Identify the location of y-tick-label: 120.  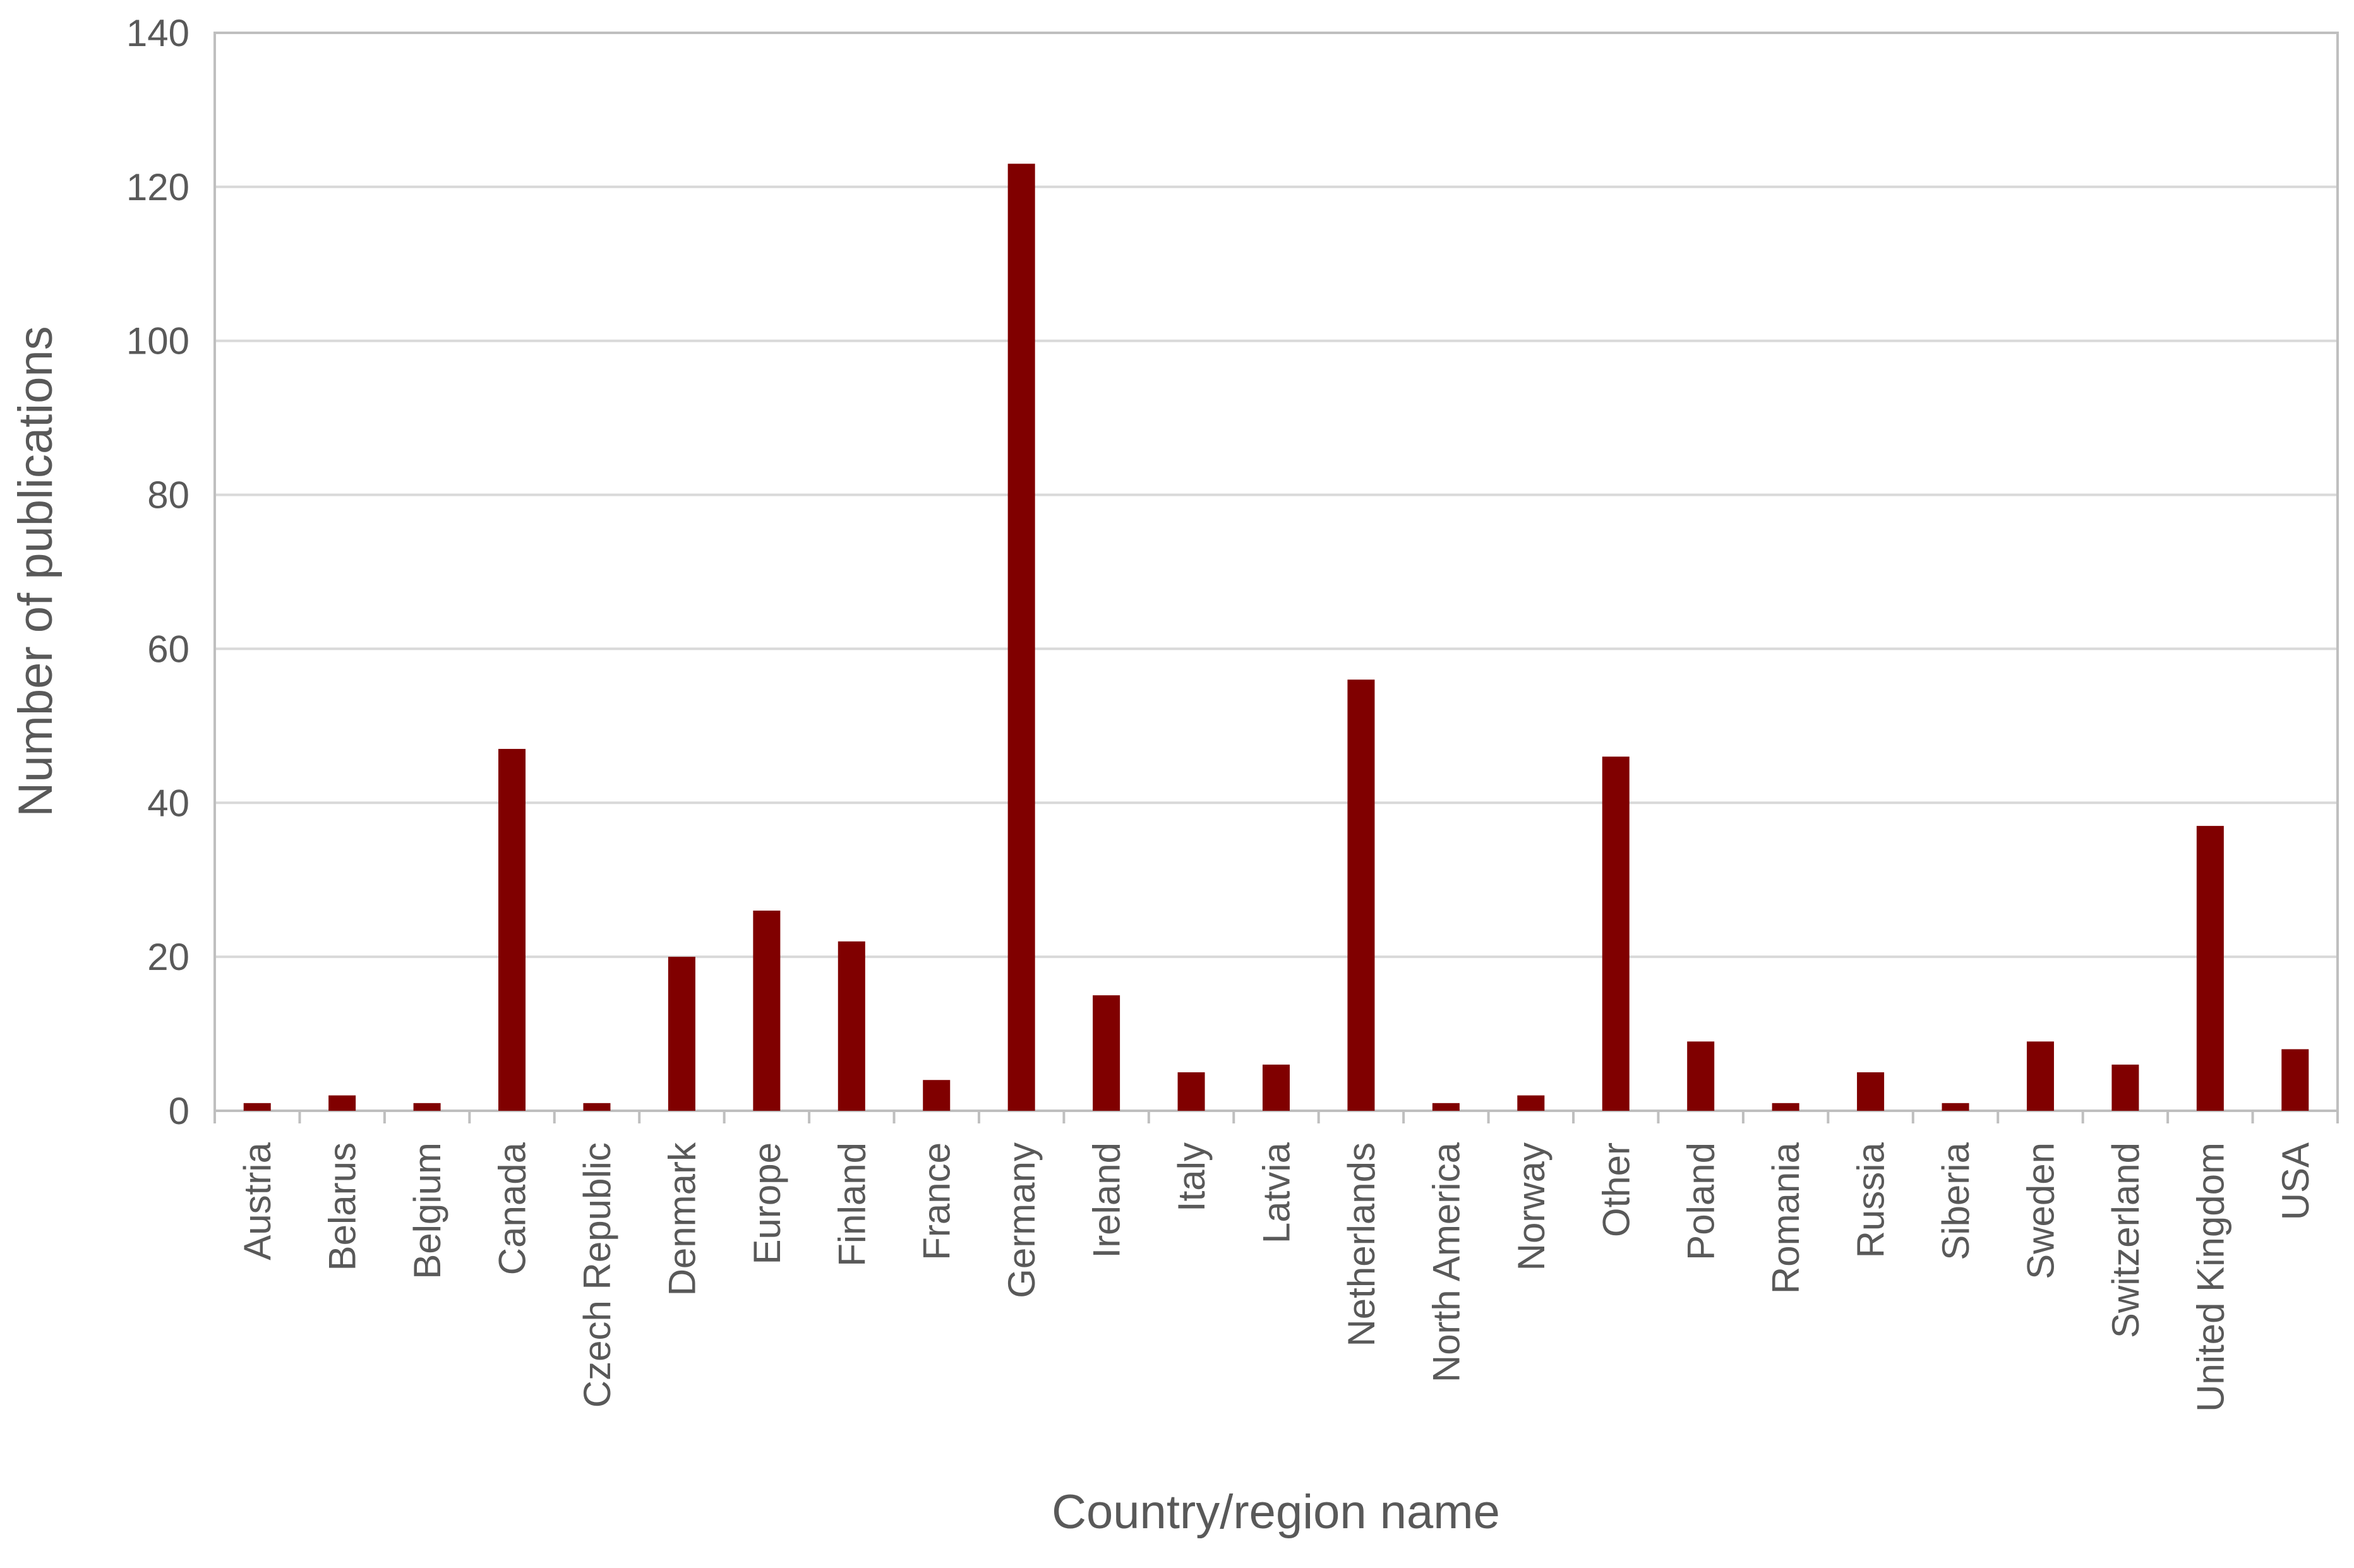
(157, 187).